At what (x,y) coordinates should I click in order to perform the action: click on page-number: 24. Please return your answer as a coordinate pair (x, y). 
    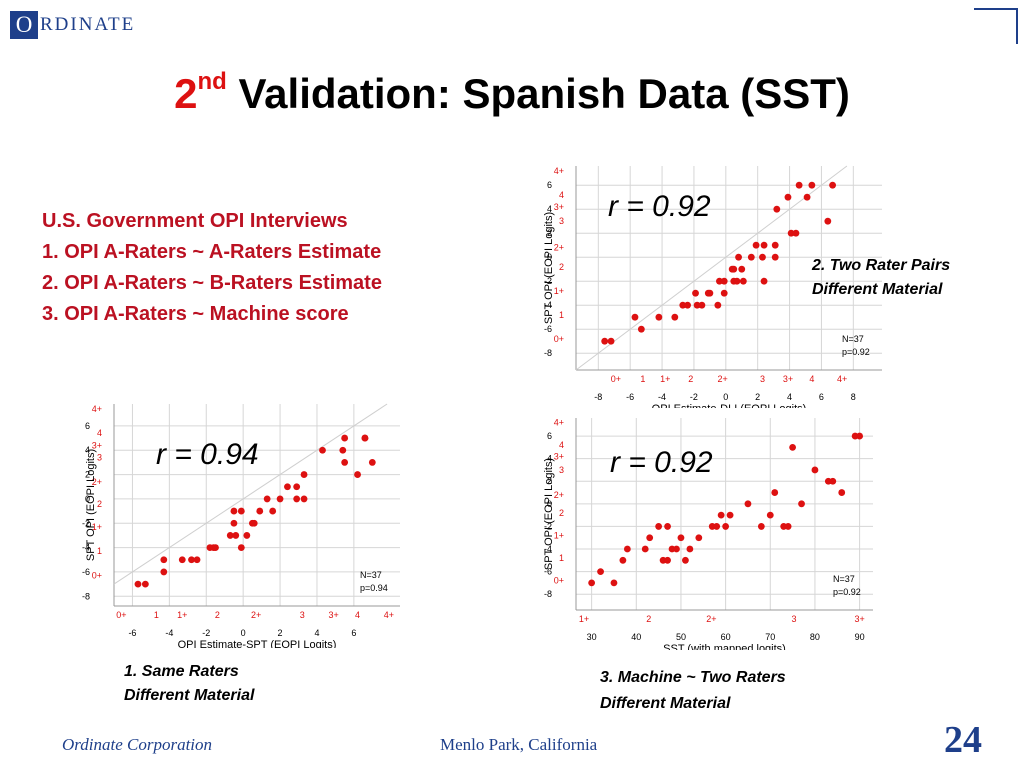
    Looking at the image, I should click on (963, 740).